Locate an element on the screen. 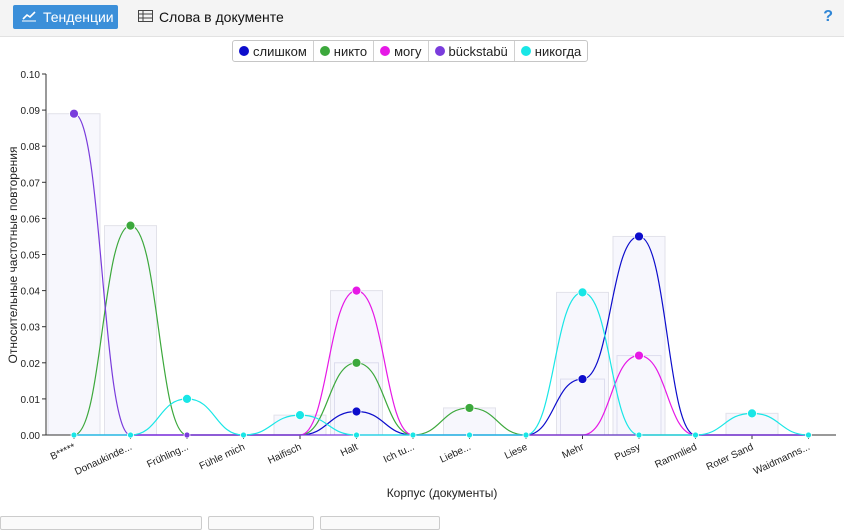 The image size is (844, 530). legend-item: могу is located at coordinates (401, 51).